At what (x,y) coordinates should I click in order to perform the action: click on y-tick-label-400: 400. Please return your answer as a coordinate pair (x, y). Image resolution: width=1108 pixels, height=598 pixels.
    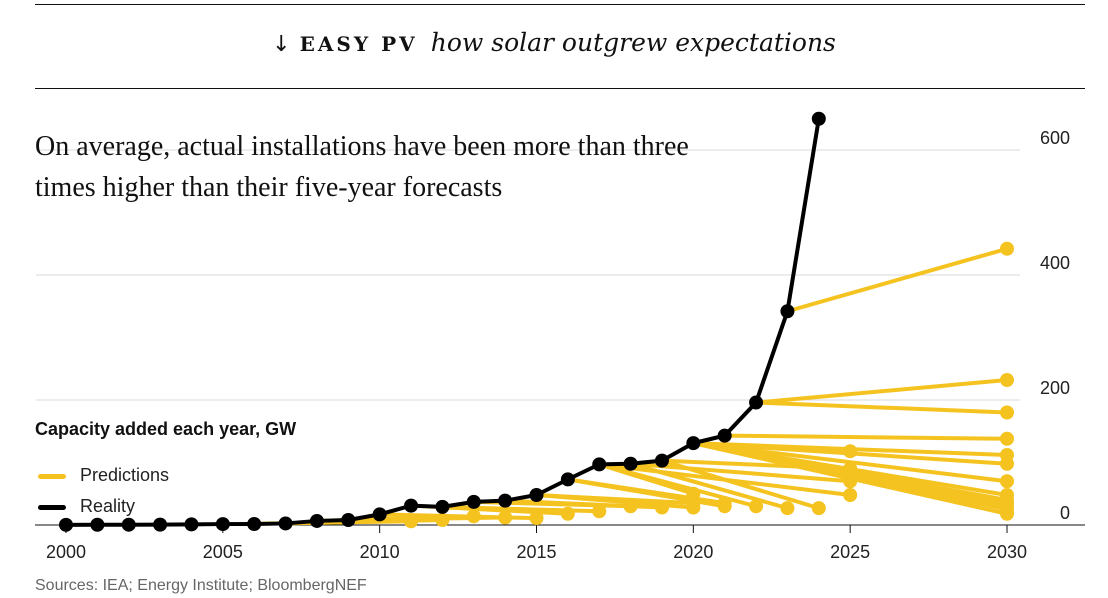
    Looking at the image, I should click on (1055, 263).